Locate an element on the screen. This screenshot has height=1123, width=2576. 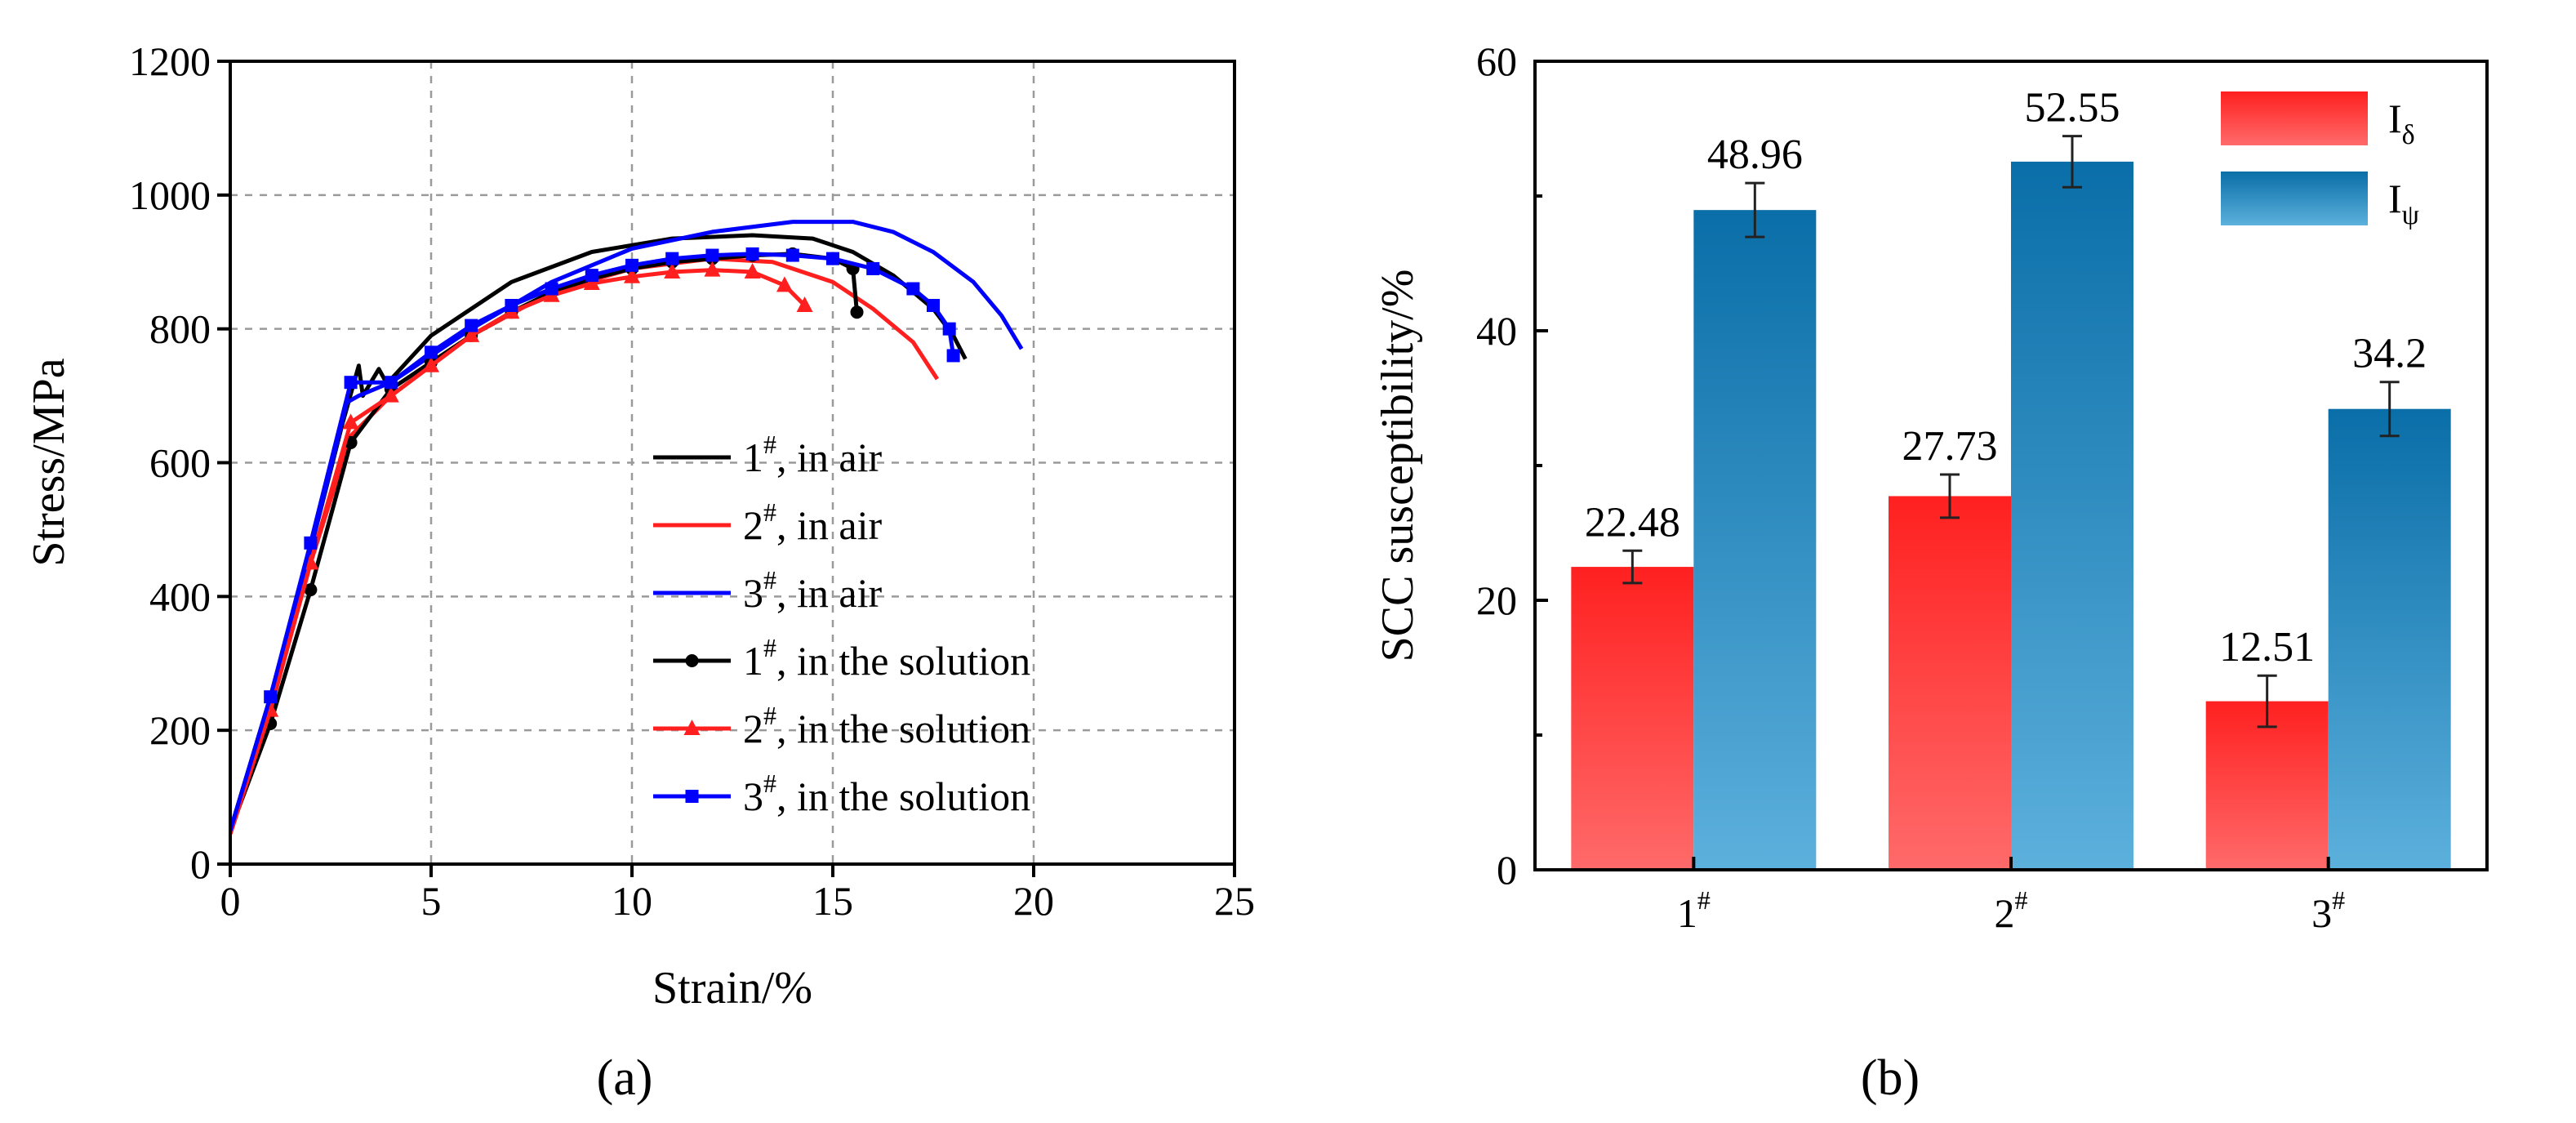
x-tick-label: 2# is located at coordinates (2012, 910).